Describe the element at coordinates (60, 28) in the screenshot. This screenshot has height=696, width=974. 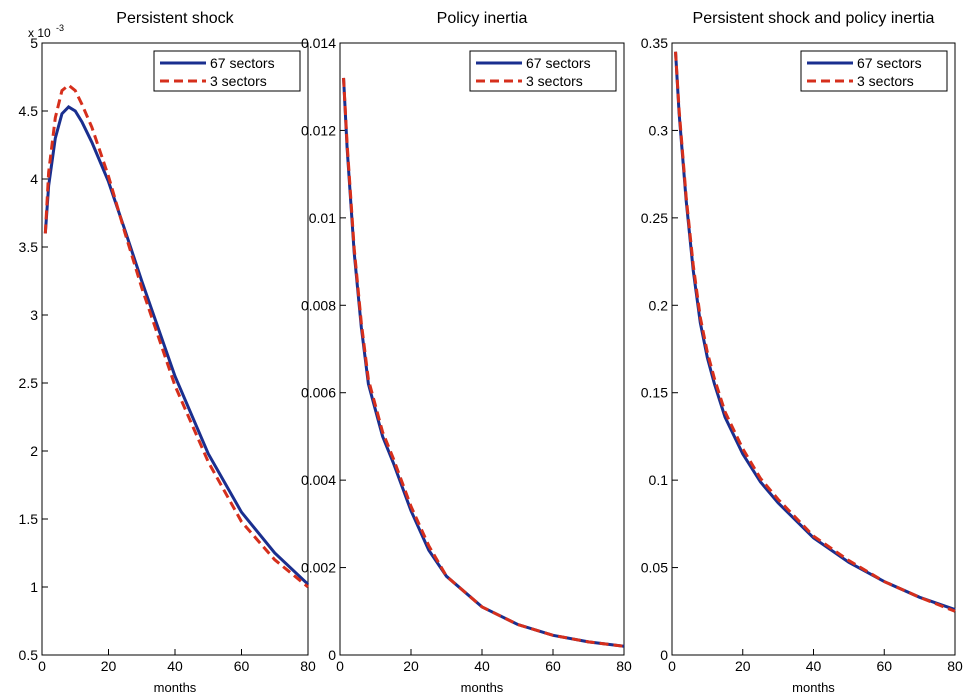
I see `y-scale-exponent: -3` at that location.